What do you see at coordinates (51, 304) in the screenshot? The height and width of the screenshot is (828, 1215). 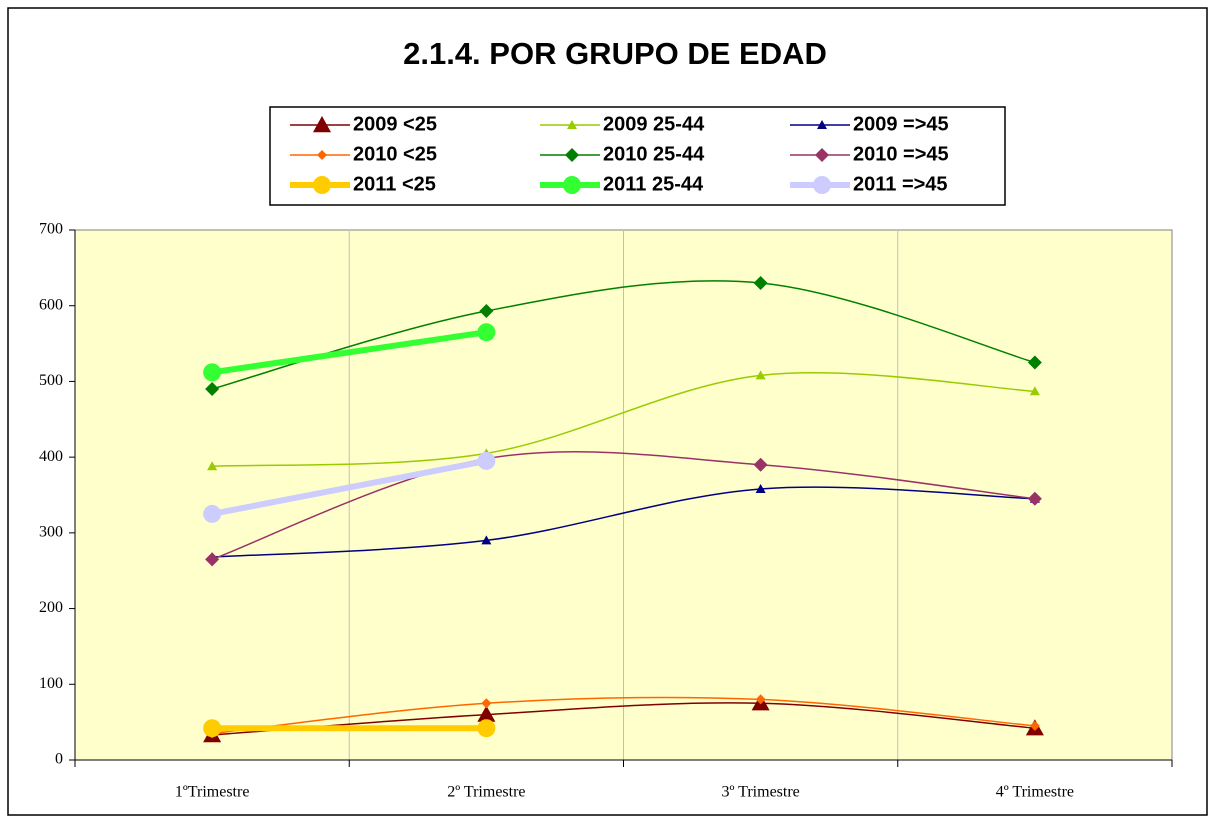 I see `y-tick-label: 600` at bounding box center [51, 304].